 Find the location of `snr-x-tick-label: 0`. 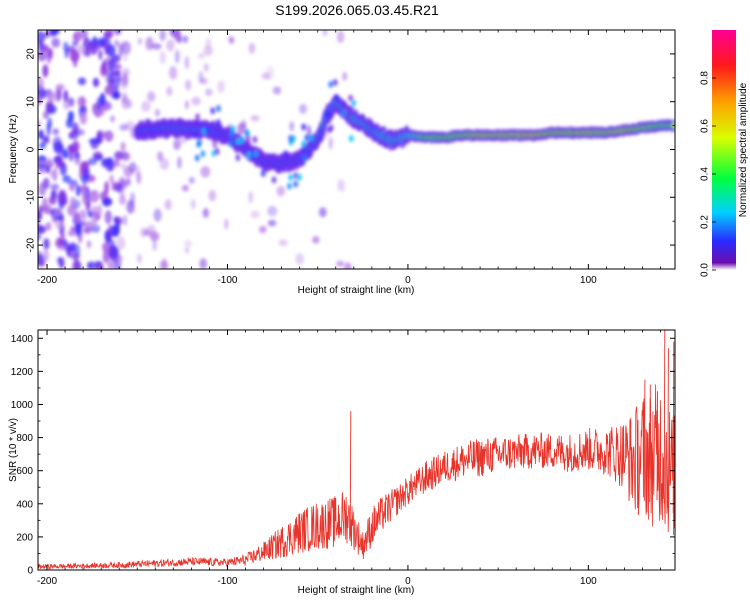

snr-x-tick-label: 0 is located at coordinates (408, 581).